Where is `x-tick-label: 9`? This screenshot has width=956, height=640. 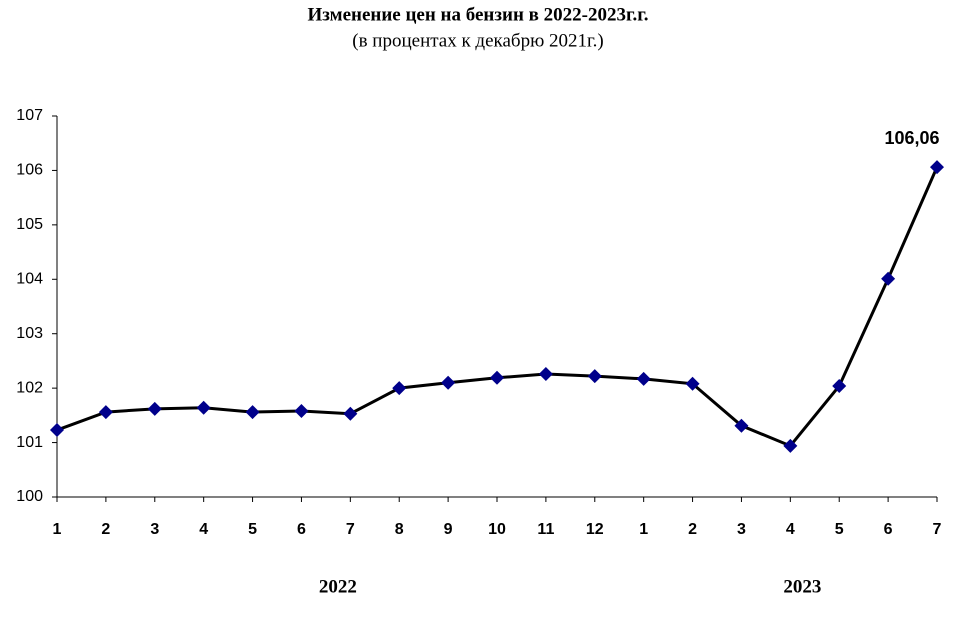
x-tick-label: 9 is located at coordinates (448, 529).